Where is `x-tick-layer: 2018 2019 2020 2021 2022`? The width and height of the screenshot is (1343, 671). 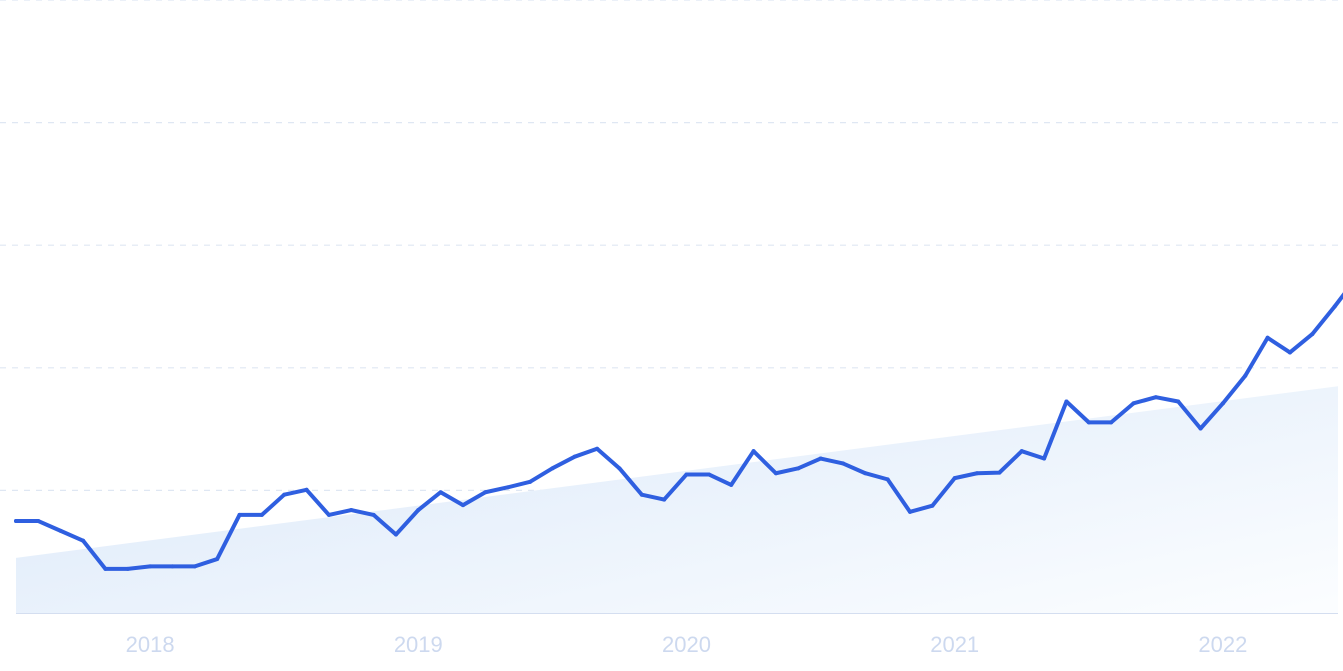
x-tick-layer: 2018 2019 2020 2021 2022 is located at coordinates (687, 644).